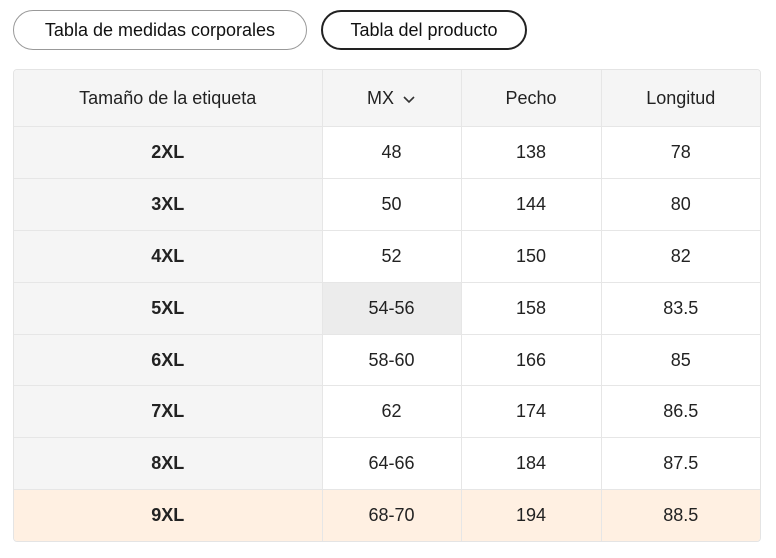 This screenshot has width=776, height=558. I want to click on table-row: 8XL 64-66 184 87.5, so click(387, 464).